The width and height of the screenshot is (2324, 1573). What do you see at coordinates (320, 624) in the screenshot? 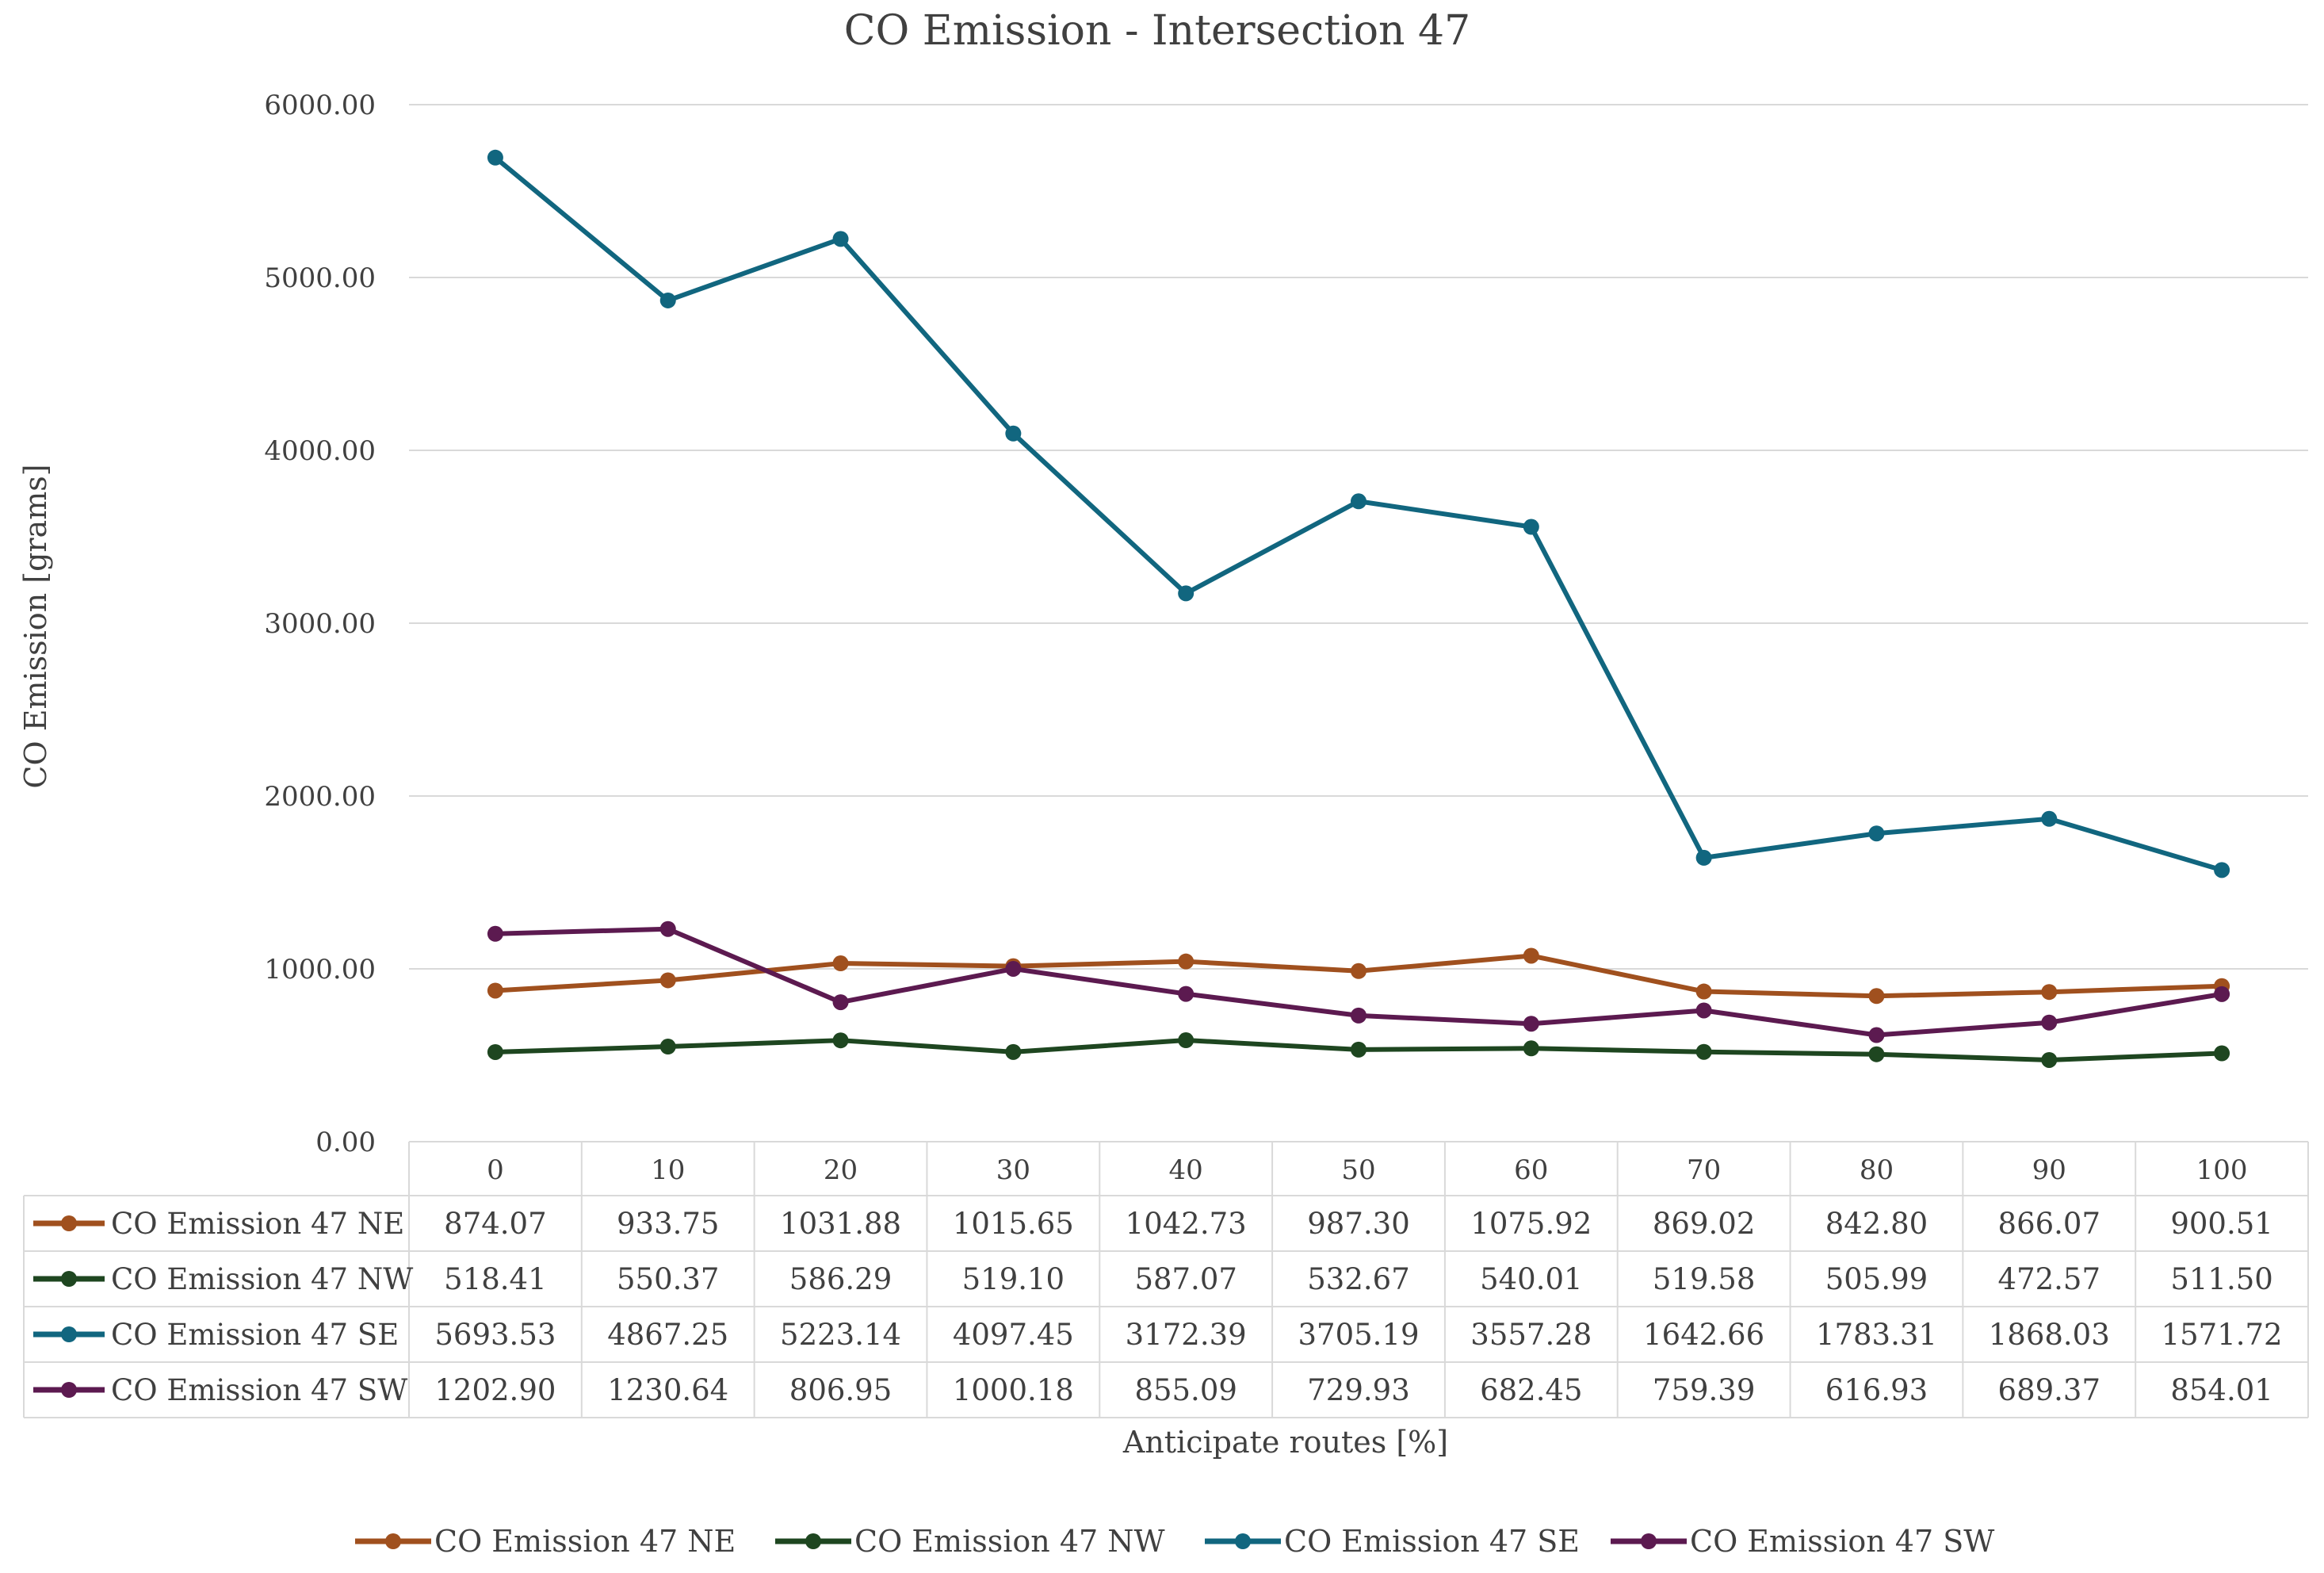
I see `y-tick-label: 3000.00` at bounding box center [320, 624].